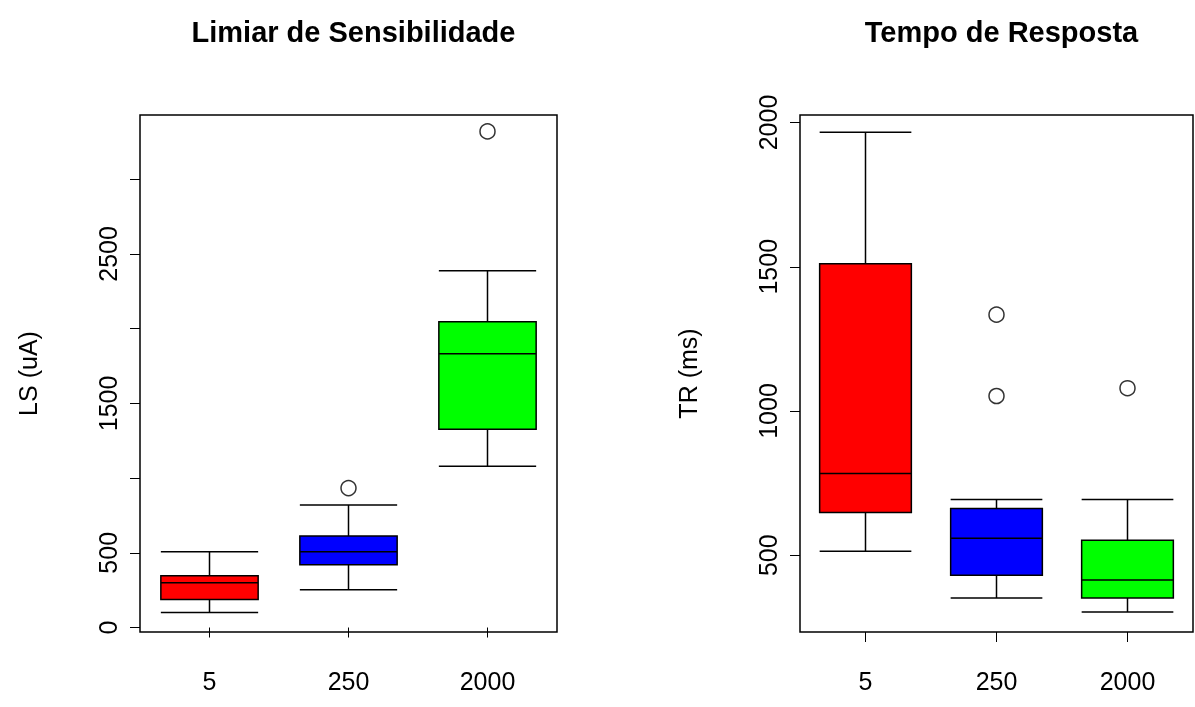  Describe the element at coordinates (27, 373) in the screenshot. I see `y-axis-title: LS (uA)` at that location.